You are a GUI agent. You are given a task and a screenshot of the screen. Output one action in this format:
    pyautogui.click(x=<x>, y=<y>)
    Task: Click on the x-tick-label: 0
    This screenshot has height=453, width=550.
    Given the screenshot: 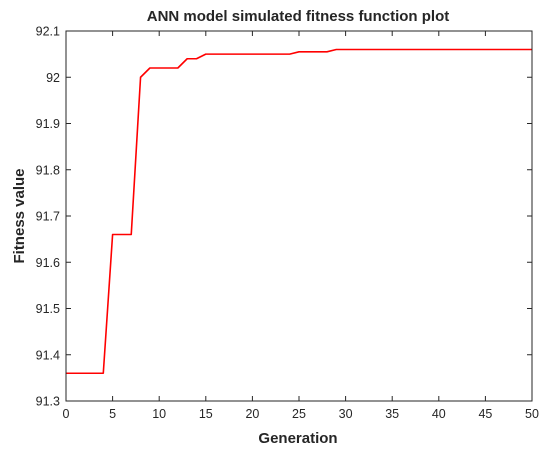 What is the action you would take?
    pyautogui.click(x=66, y=414)
    